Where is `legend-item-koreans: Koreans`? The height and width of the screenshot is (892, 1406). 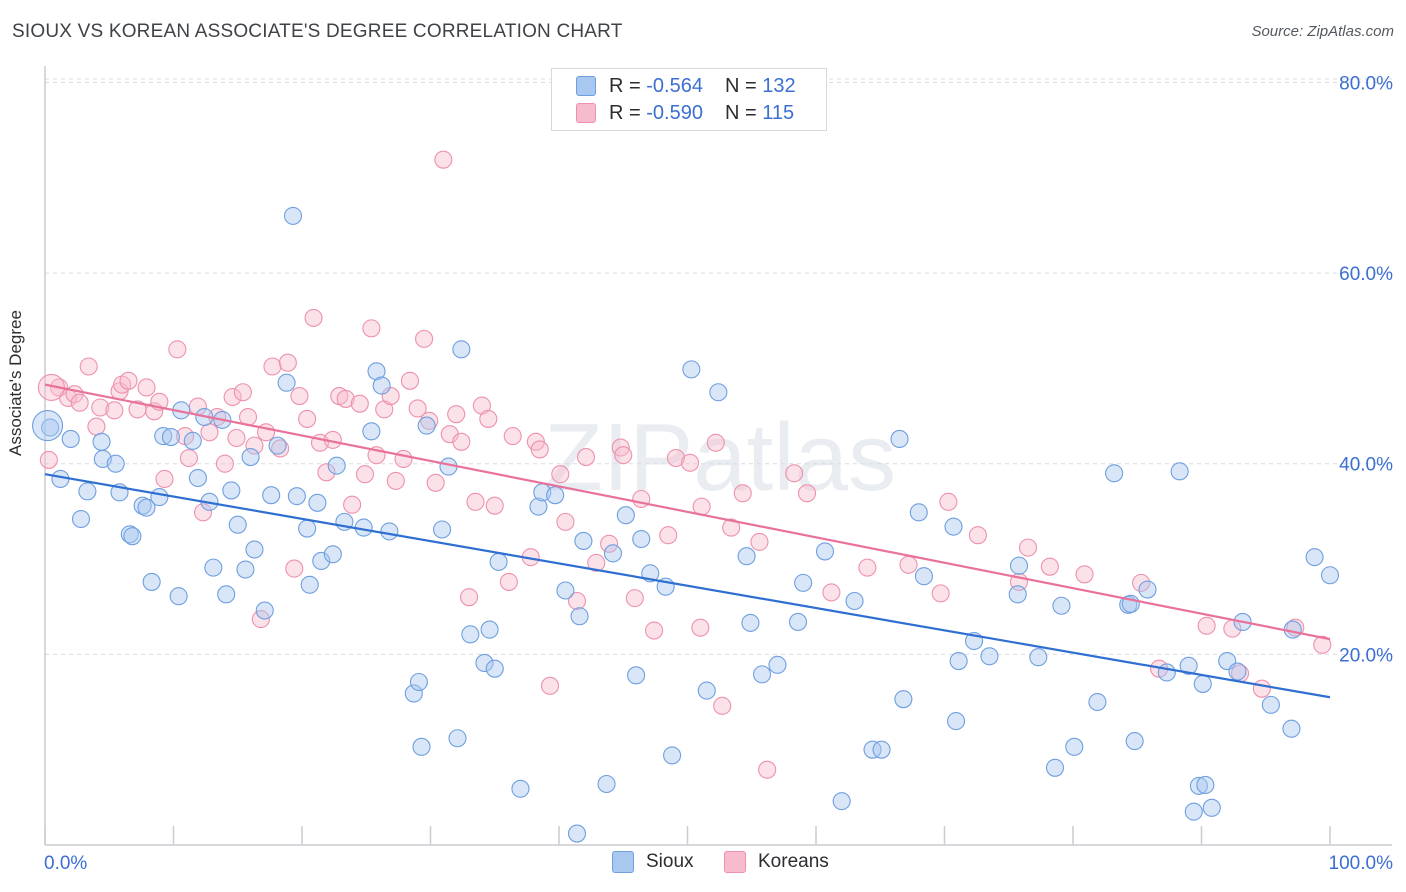
legend-item-koreans: Koreans is located at coordinates (776, 862).